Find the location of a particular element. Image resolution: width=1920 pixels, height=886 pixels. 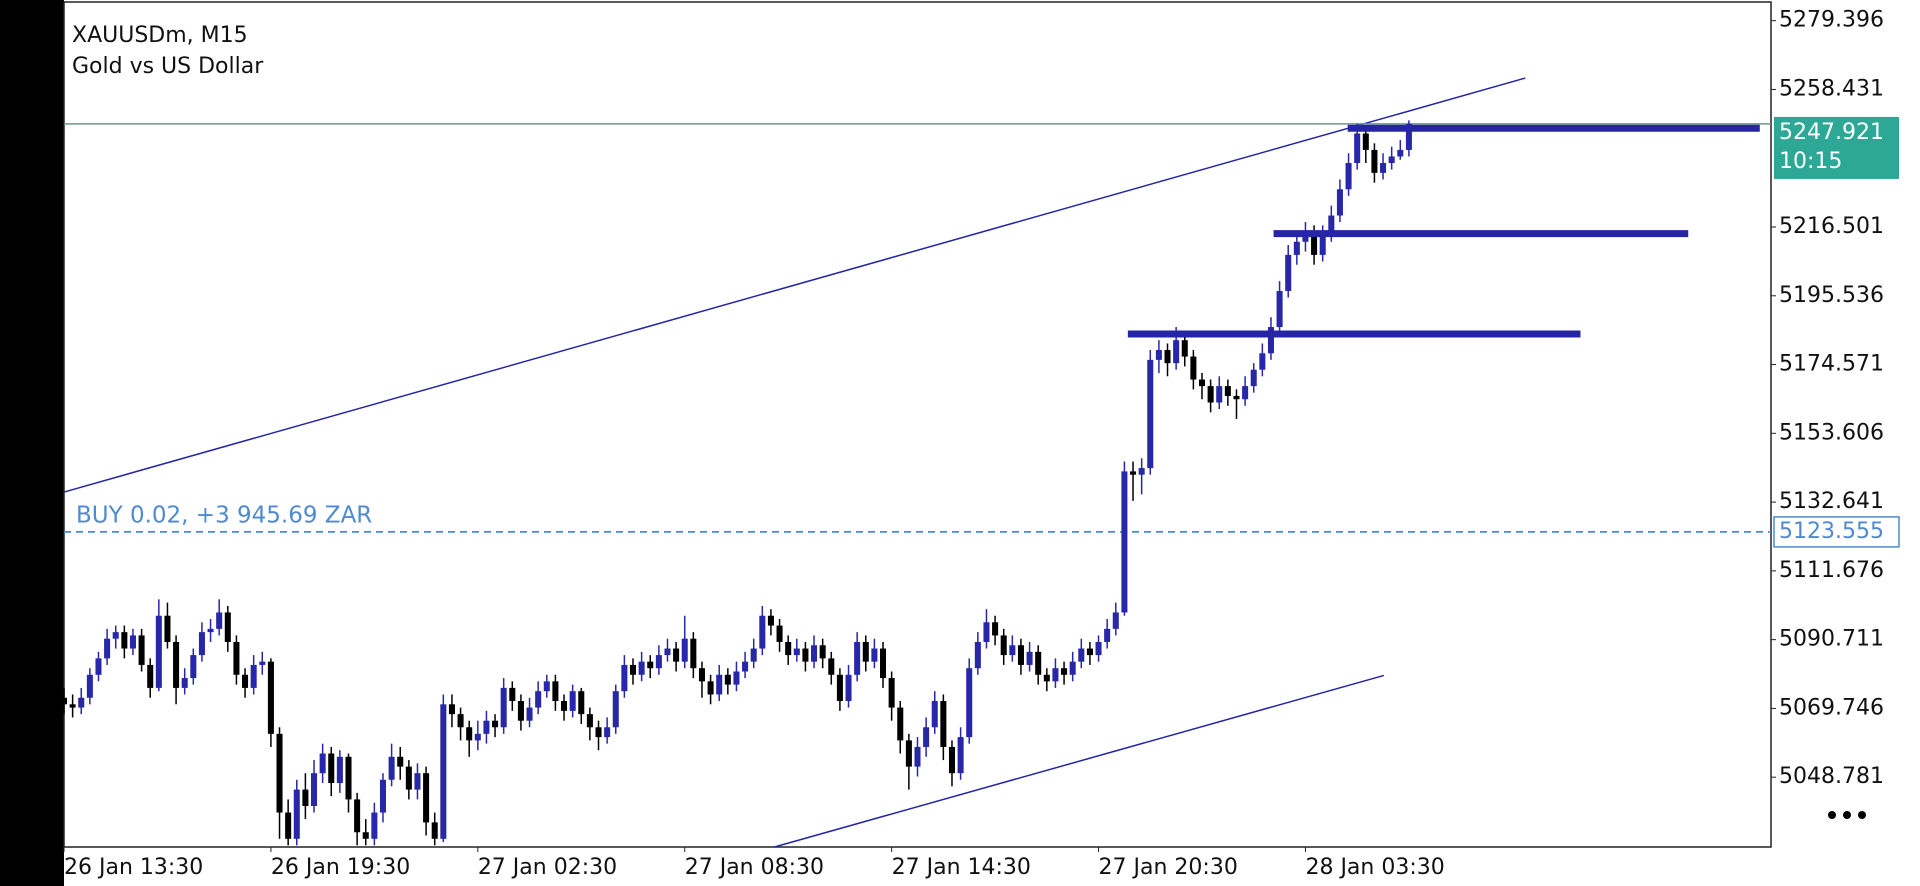

position-price: 5123.555 is located at coordinates (1831, 531).